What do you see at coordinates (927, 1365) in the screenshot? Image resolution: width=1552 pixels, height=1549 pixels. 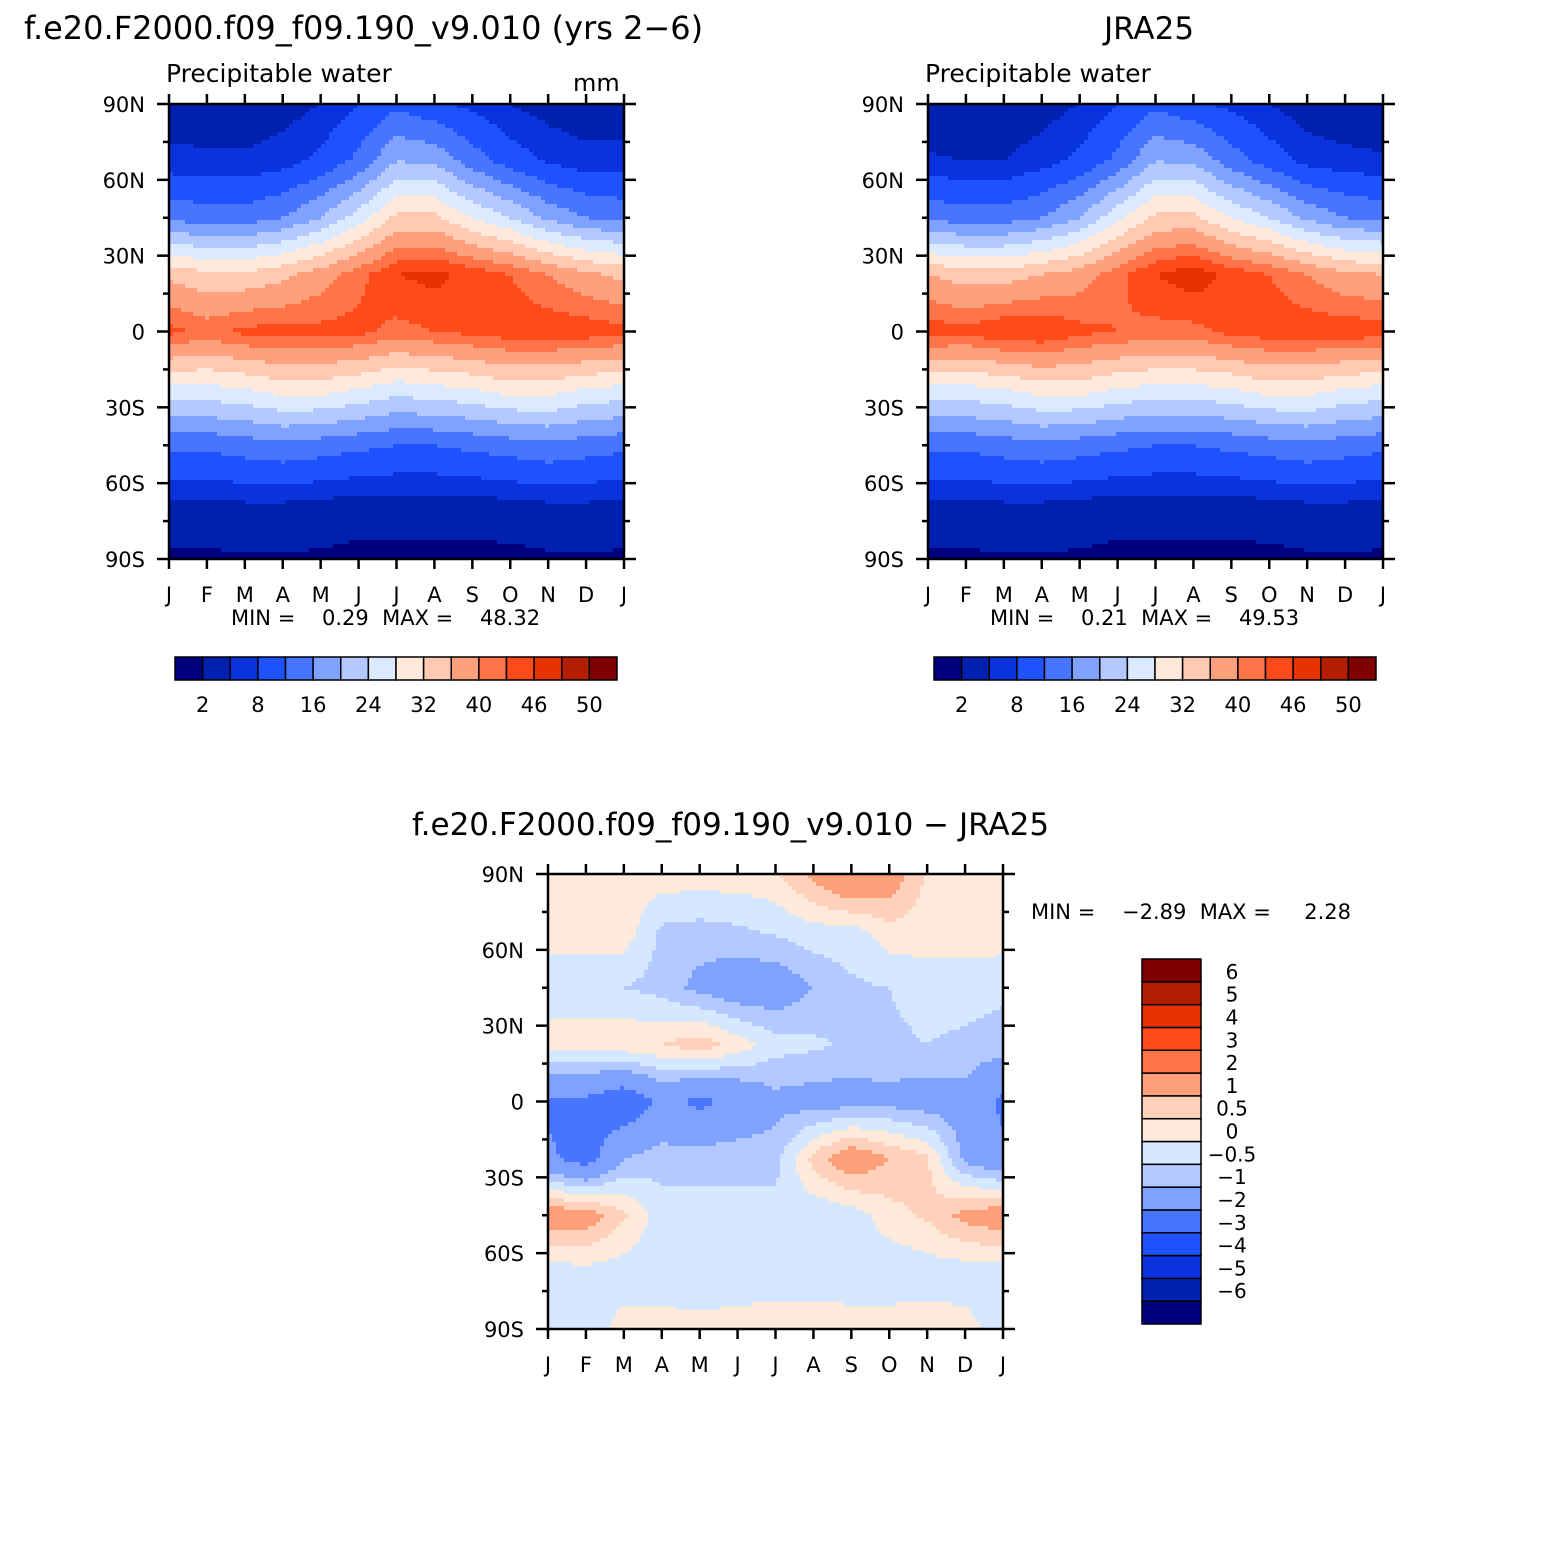 I see `x-tick-label: N` at bounding box center [927, 1365].